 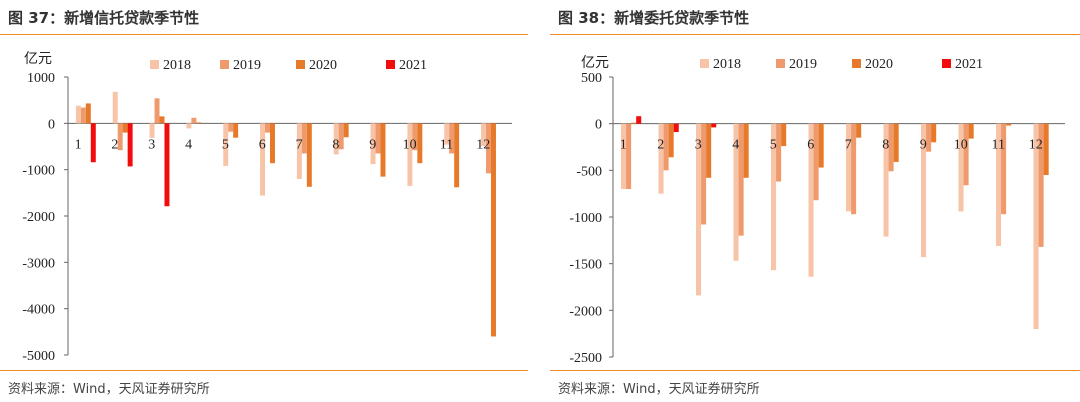 I want to click on legend-swatch-2020, so click(x=856, y=63).